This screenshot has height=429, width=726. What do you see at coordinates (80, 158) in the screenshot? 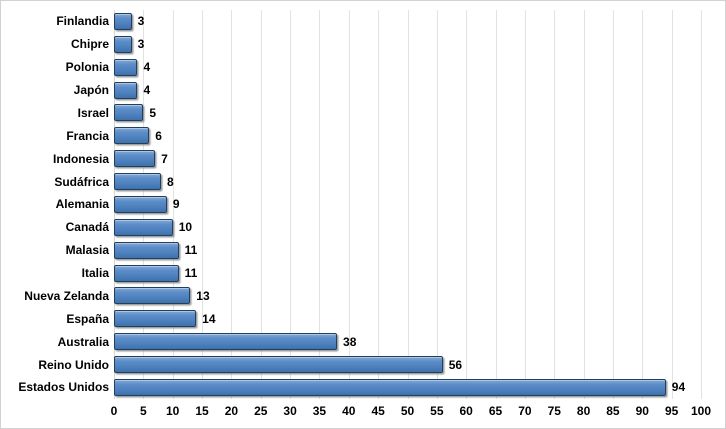
I see `category-label: Indonesia` at bounding box center [80, 158].